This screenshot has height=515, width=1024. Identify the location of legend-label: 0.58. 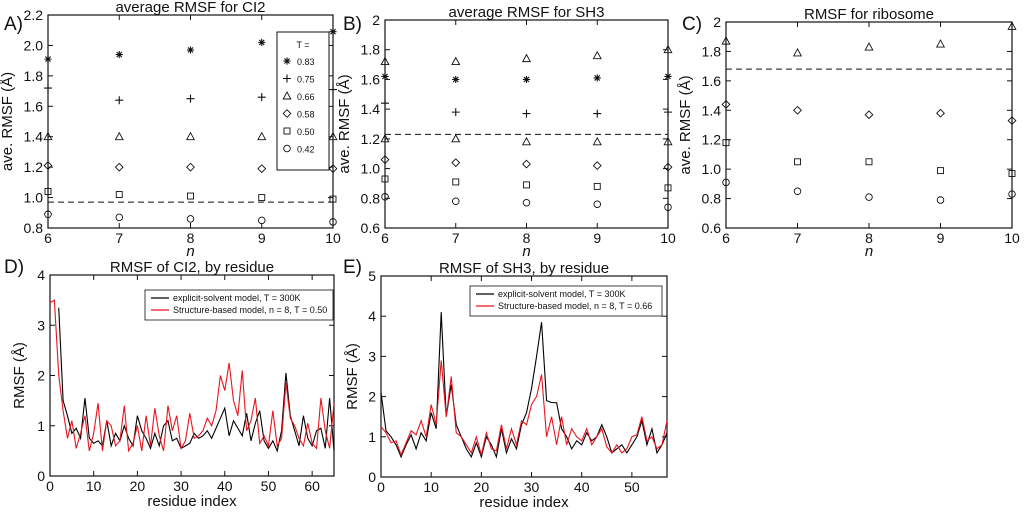
(306, 115).